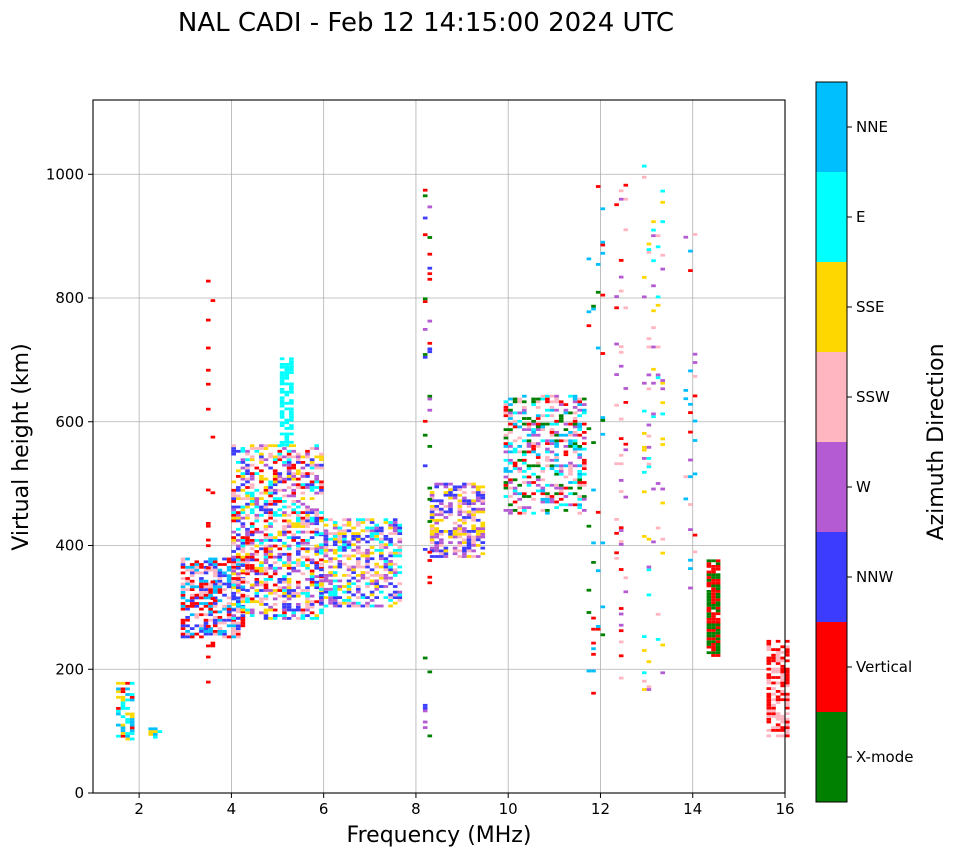 This screenshot has width=958, height=857. What do you see at coordinates (831, 217) in the screenshot?
I see `colorbar-segment-e` at bounding box center [831, 217].